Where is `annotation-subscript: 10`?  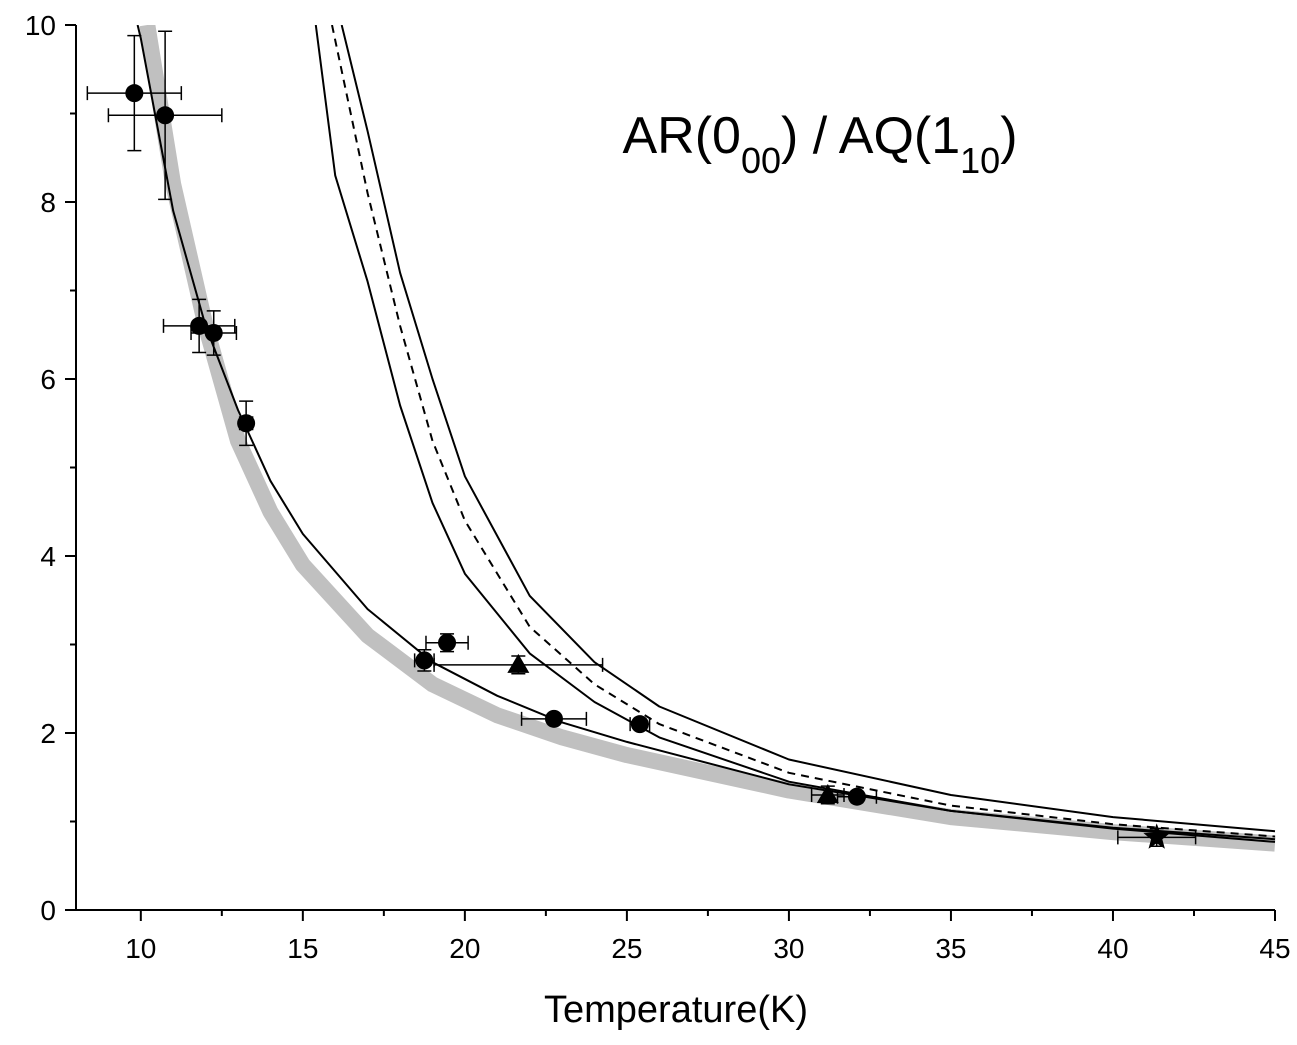 annotation-subscript: 10 is located at coordinates (980, 160).